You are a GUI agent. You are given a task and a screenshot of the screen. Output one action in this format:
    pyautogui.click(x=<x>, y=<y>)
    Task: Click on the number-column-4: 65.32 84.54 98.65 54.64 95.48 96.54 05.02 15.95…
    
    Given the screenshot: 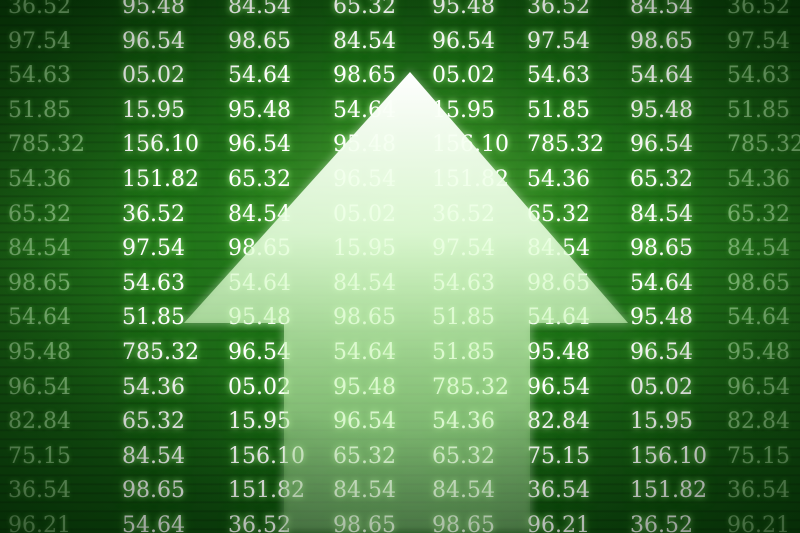 What is the action you would take?
    pyautogui.click(x=364, y=266)
    